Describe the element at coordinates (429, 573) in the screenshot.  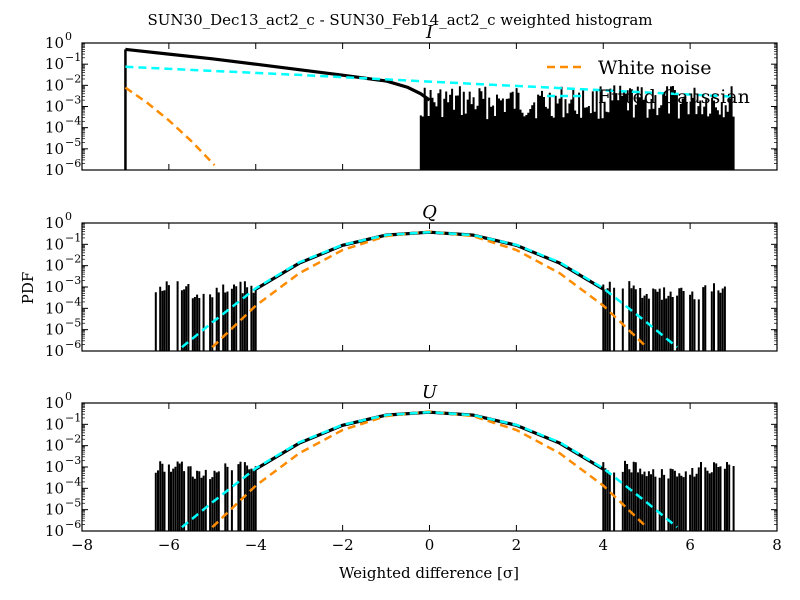
I see `x-axis-label: Weighted difference [σ]` at that location.